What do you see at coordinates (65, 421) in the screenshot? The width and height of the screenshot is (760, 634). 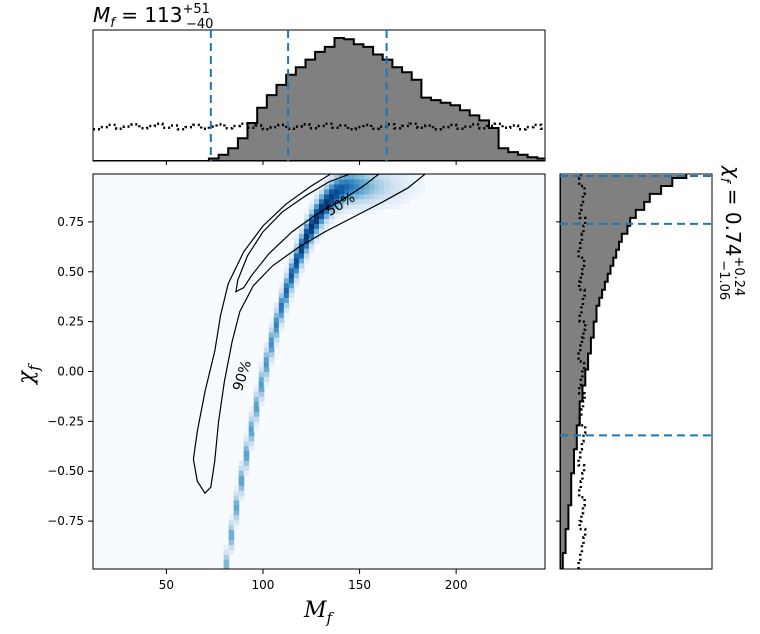 I see `y-tick-label: −0.25` at bounding box center [65, 421].